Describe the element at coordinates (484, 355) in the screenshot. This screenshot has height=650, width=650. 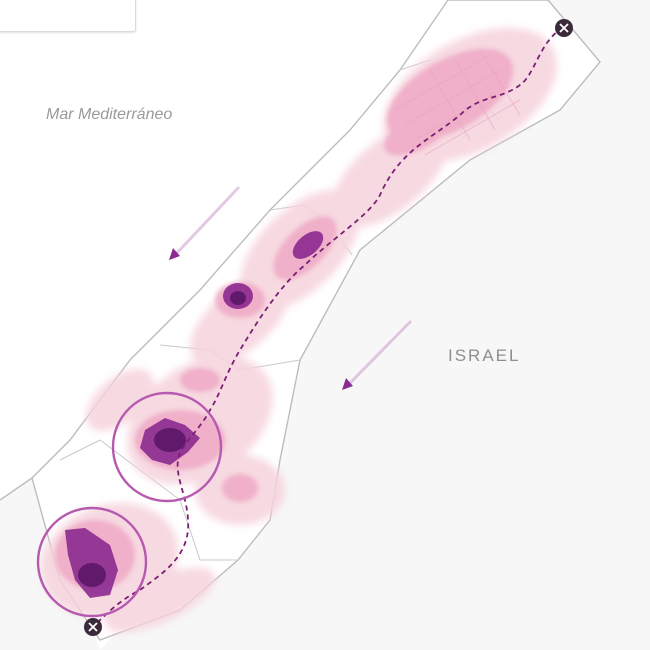
I see `country-label-israel: ISRAEL` at that location.